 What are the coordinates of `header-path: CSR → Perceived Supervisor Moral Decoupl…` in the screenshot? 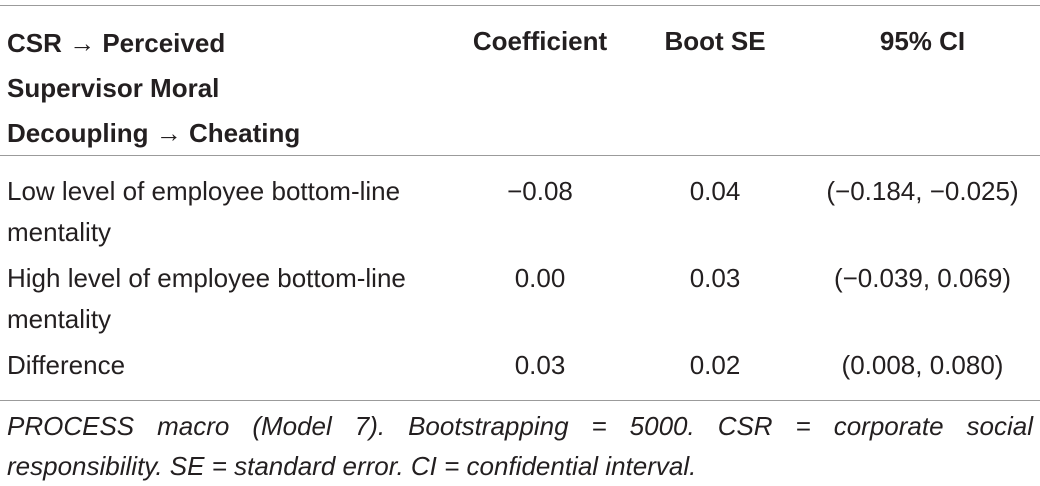 It's located at (154, 88).